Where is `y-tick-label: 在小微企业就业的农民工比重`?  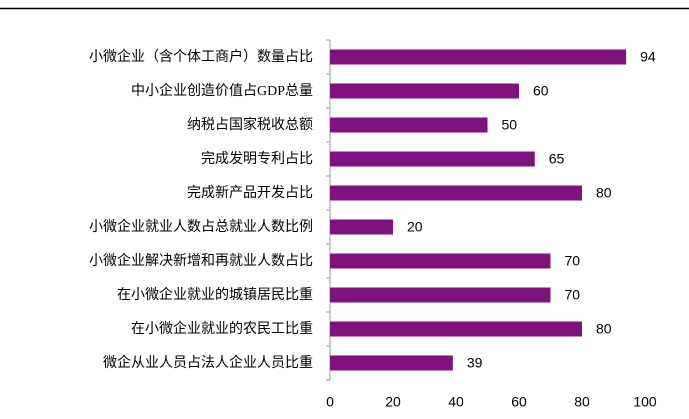 y-tick-label: 在小微企业就业的农民工比重 is located at coordinates (222, 328).